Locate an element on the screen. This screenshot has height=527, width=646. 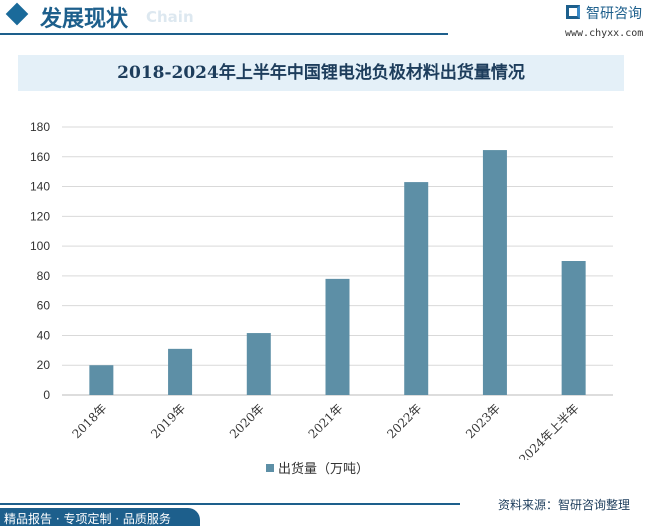
data-source: 资料来源：智研咨询整理 is located at coordinates (564, 505).